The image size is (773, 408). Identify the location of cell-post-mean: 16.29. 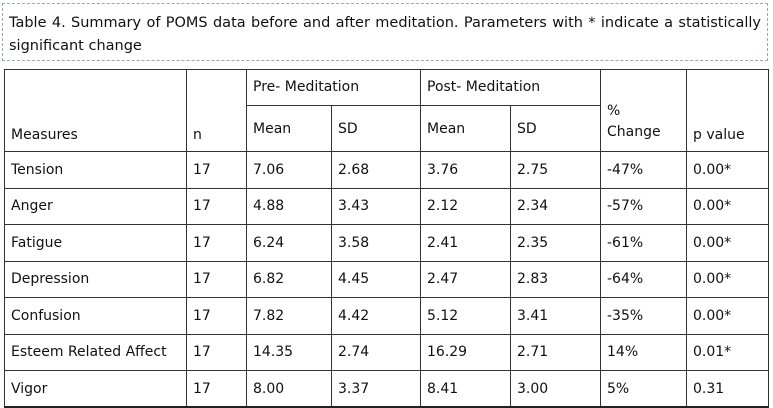
(465, 352).